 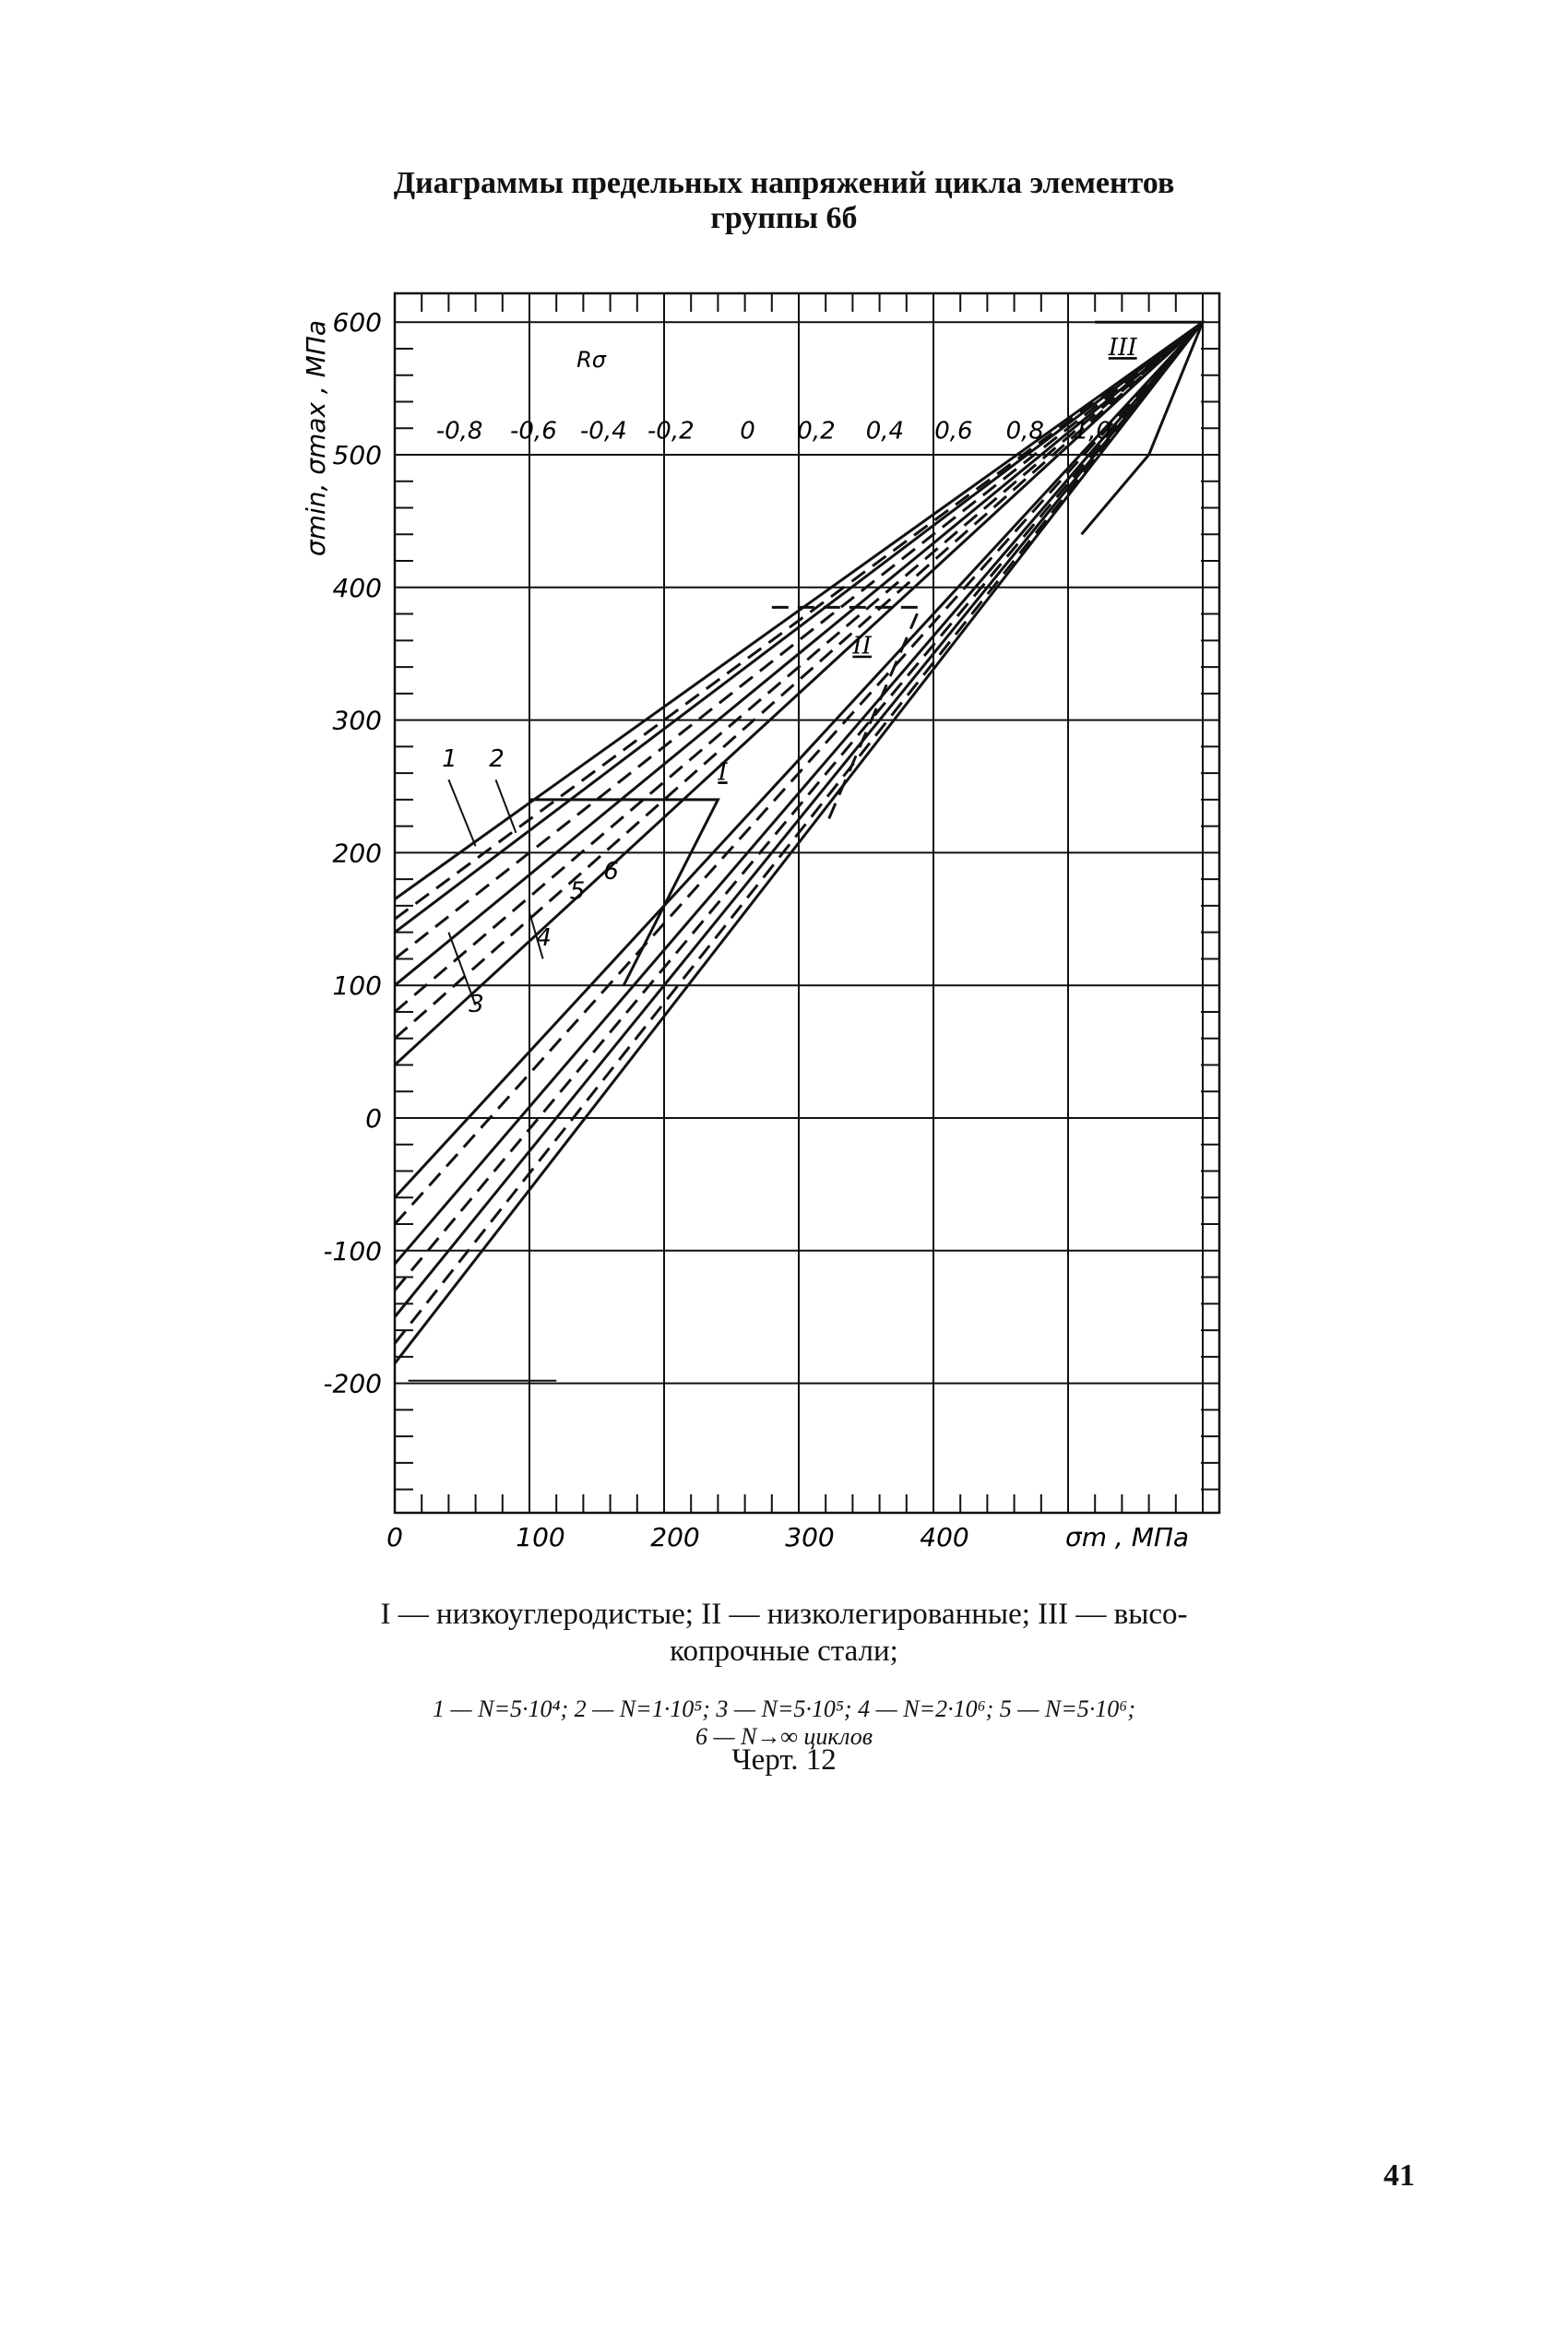 What do you see at coordinates (1127, 1537) in the screenshot?
I see `x-axis-label: σm , МПа` at bounding box center [1127, 1537].